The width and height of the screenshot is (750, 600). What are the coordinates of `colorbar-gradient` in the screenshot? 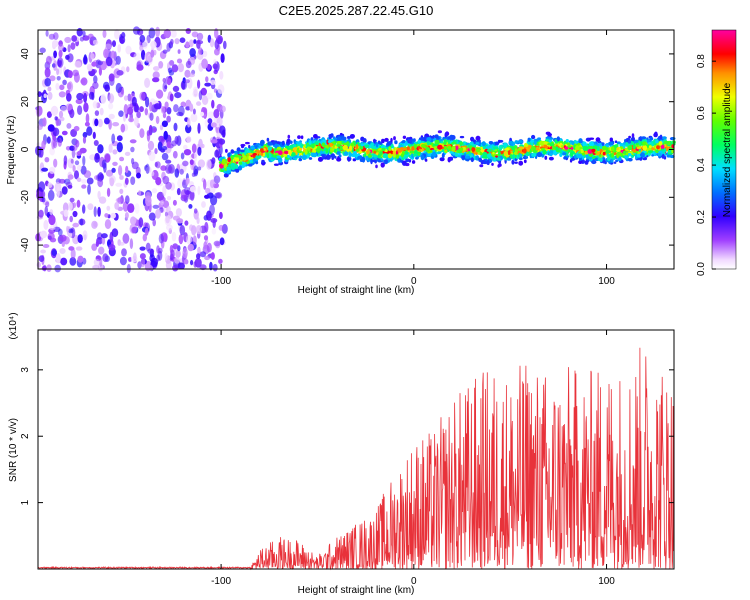 It's located at (724, 149).